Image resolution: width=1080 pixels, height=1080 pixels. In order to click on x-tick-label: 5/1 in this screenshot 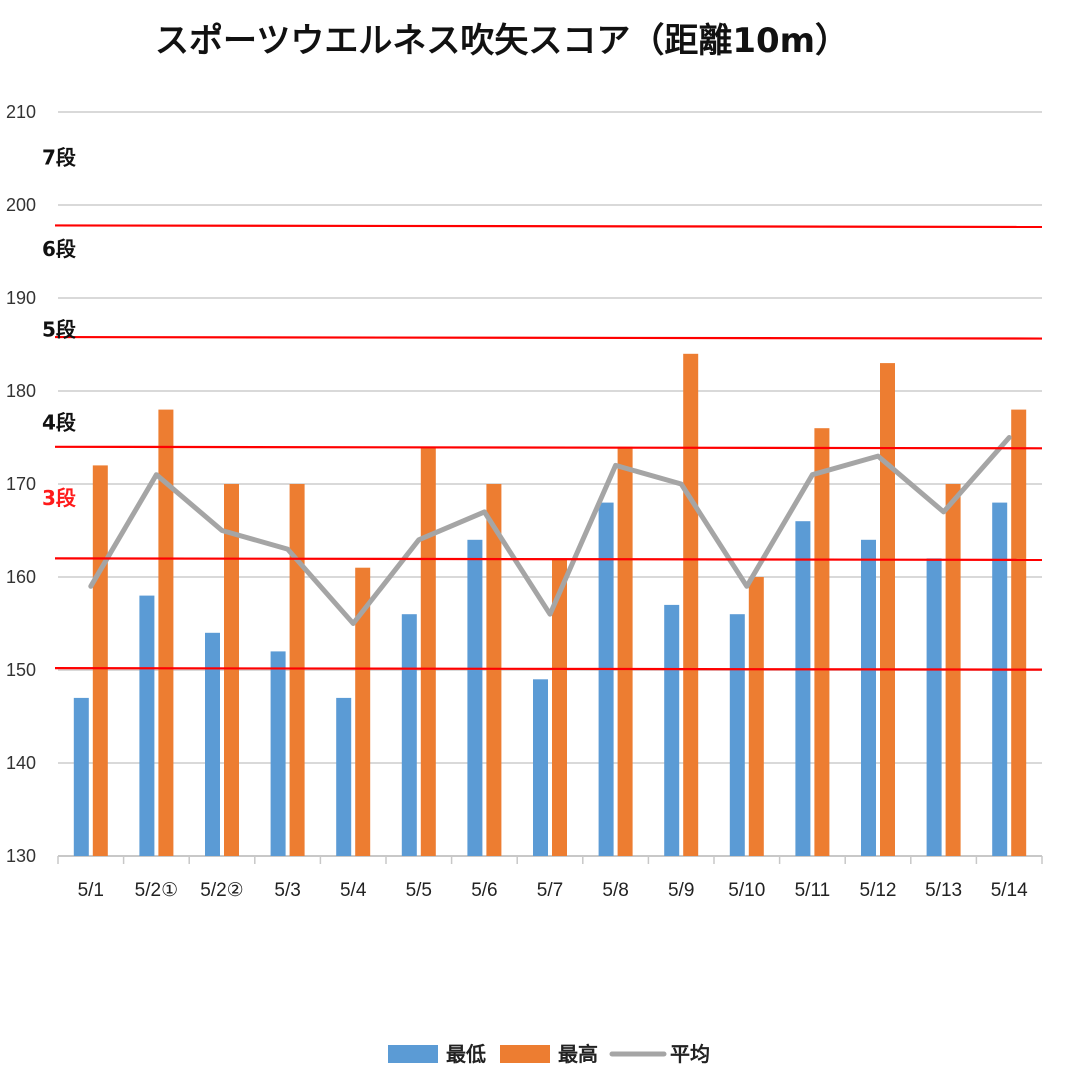, I will do `click(91, 890)`.